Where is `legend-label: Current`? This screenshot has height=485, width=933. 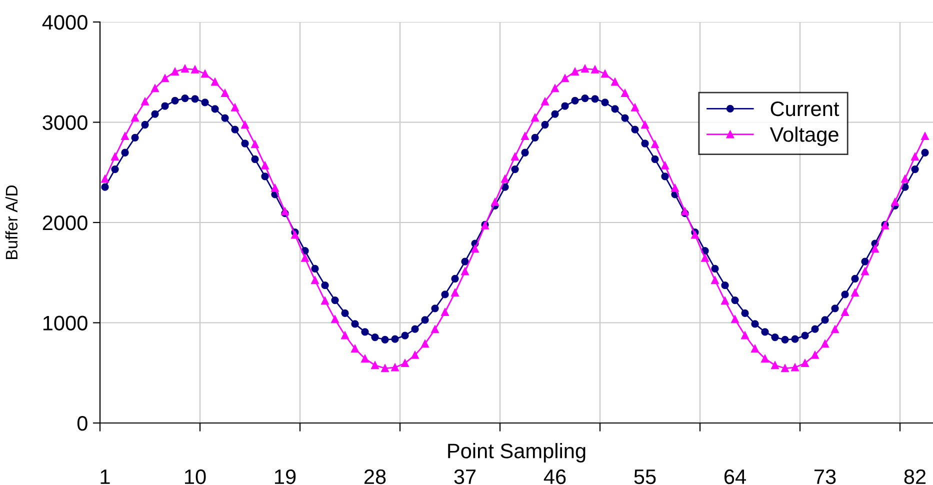 legend-label: Current is located at coordinates (805, 108).